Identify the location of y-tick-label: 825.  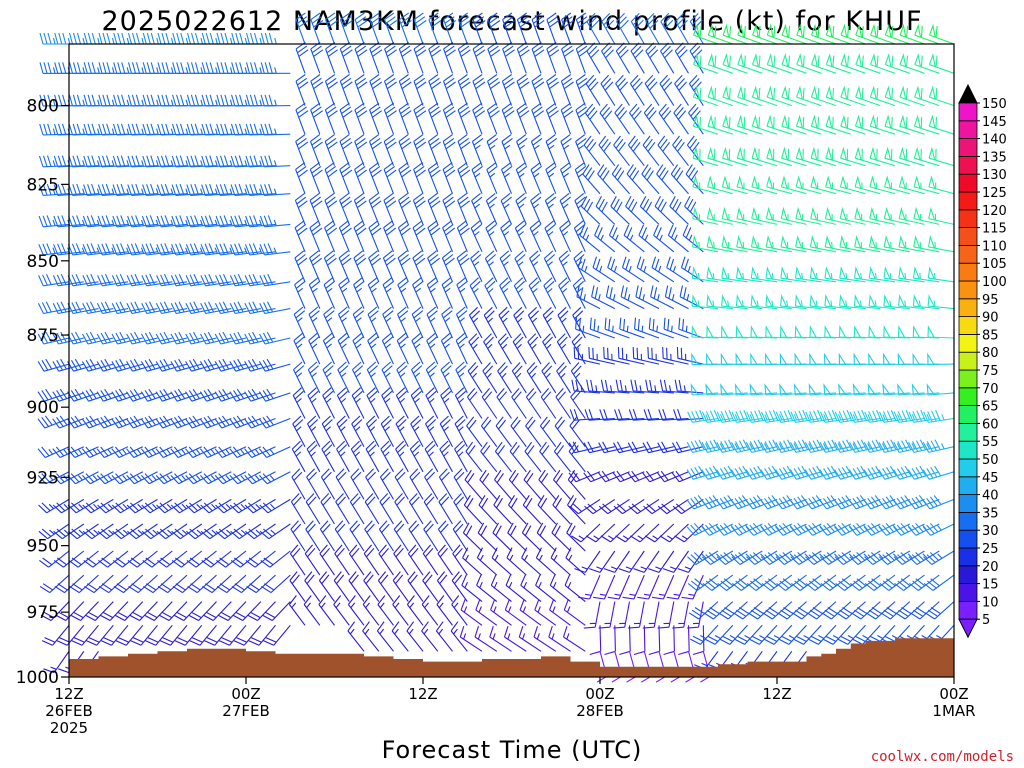
(43, 185).